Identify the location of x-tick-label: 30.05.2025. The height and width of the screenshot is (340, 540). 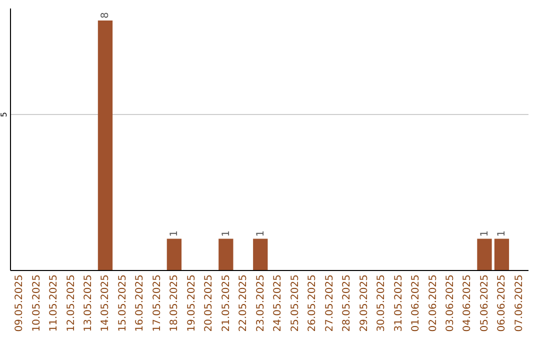
(382, 303).